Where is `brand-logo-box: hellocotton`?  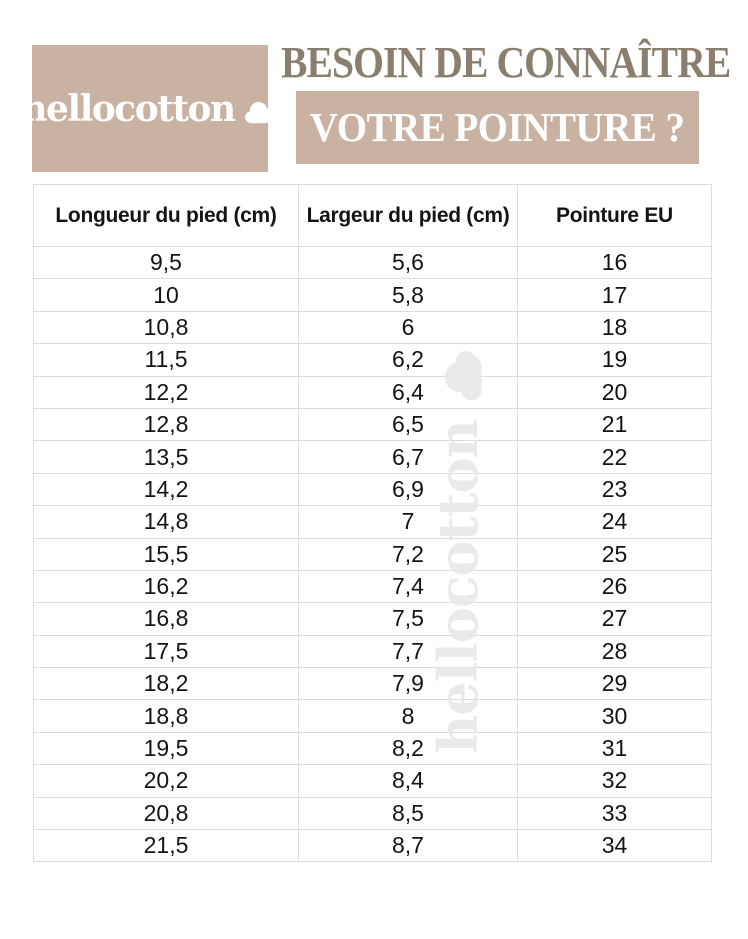
brand-logo-box: hellocotton is located at coordinates (147, 108).